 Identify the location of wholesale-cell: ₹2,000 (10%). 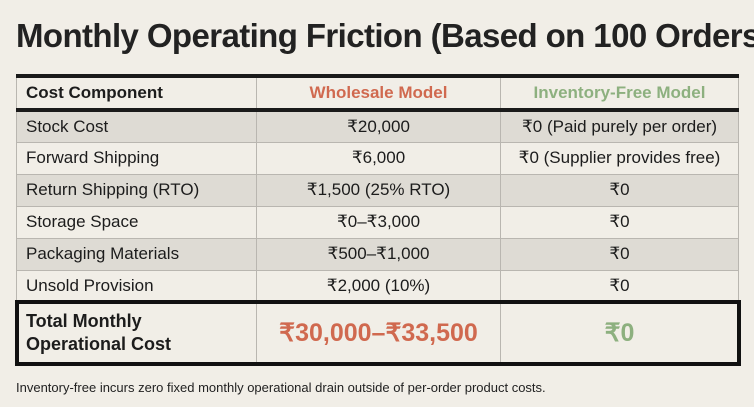
(378, 286).